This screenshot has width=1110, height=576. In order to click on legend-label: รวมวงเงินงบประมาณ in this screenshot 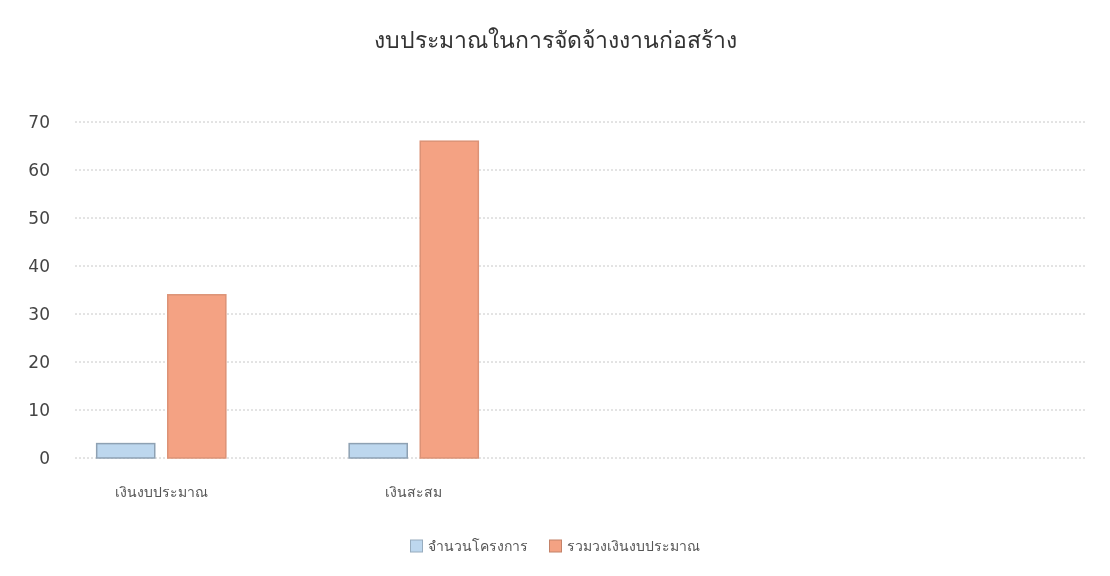, I will do `click(633, 546)`.